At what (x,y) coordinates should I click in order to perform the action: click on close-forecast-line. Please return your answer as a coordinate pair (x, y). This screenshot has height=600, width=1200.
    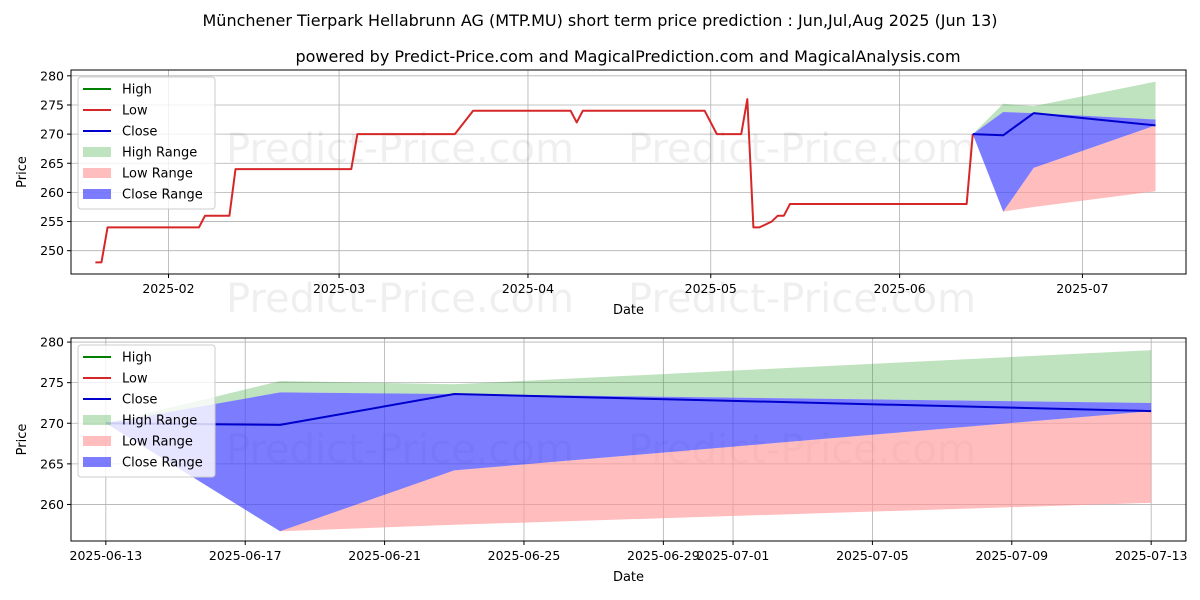
    Looking at the image, I should click on (1064, 124).